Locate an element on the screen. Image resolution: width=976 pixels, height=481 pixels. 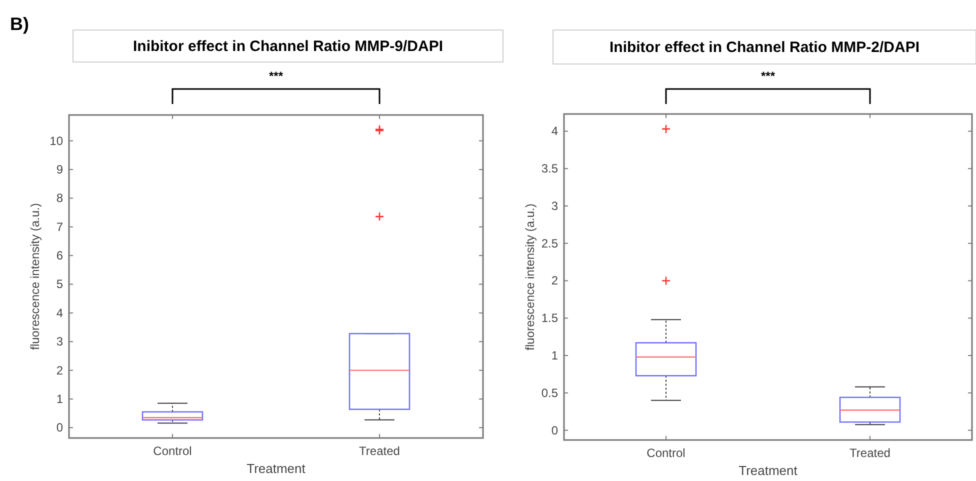
text: B) is located at coordinates (19, 24).